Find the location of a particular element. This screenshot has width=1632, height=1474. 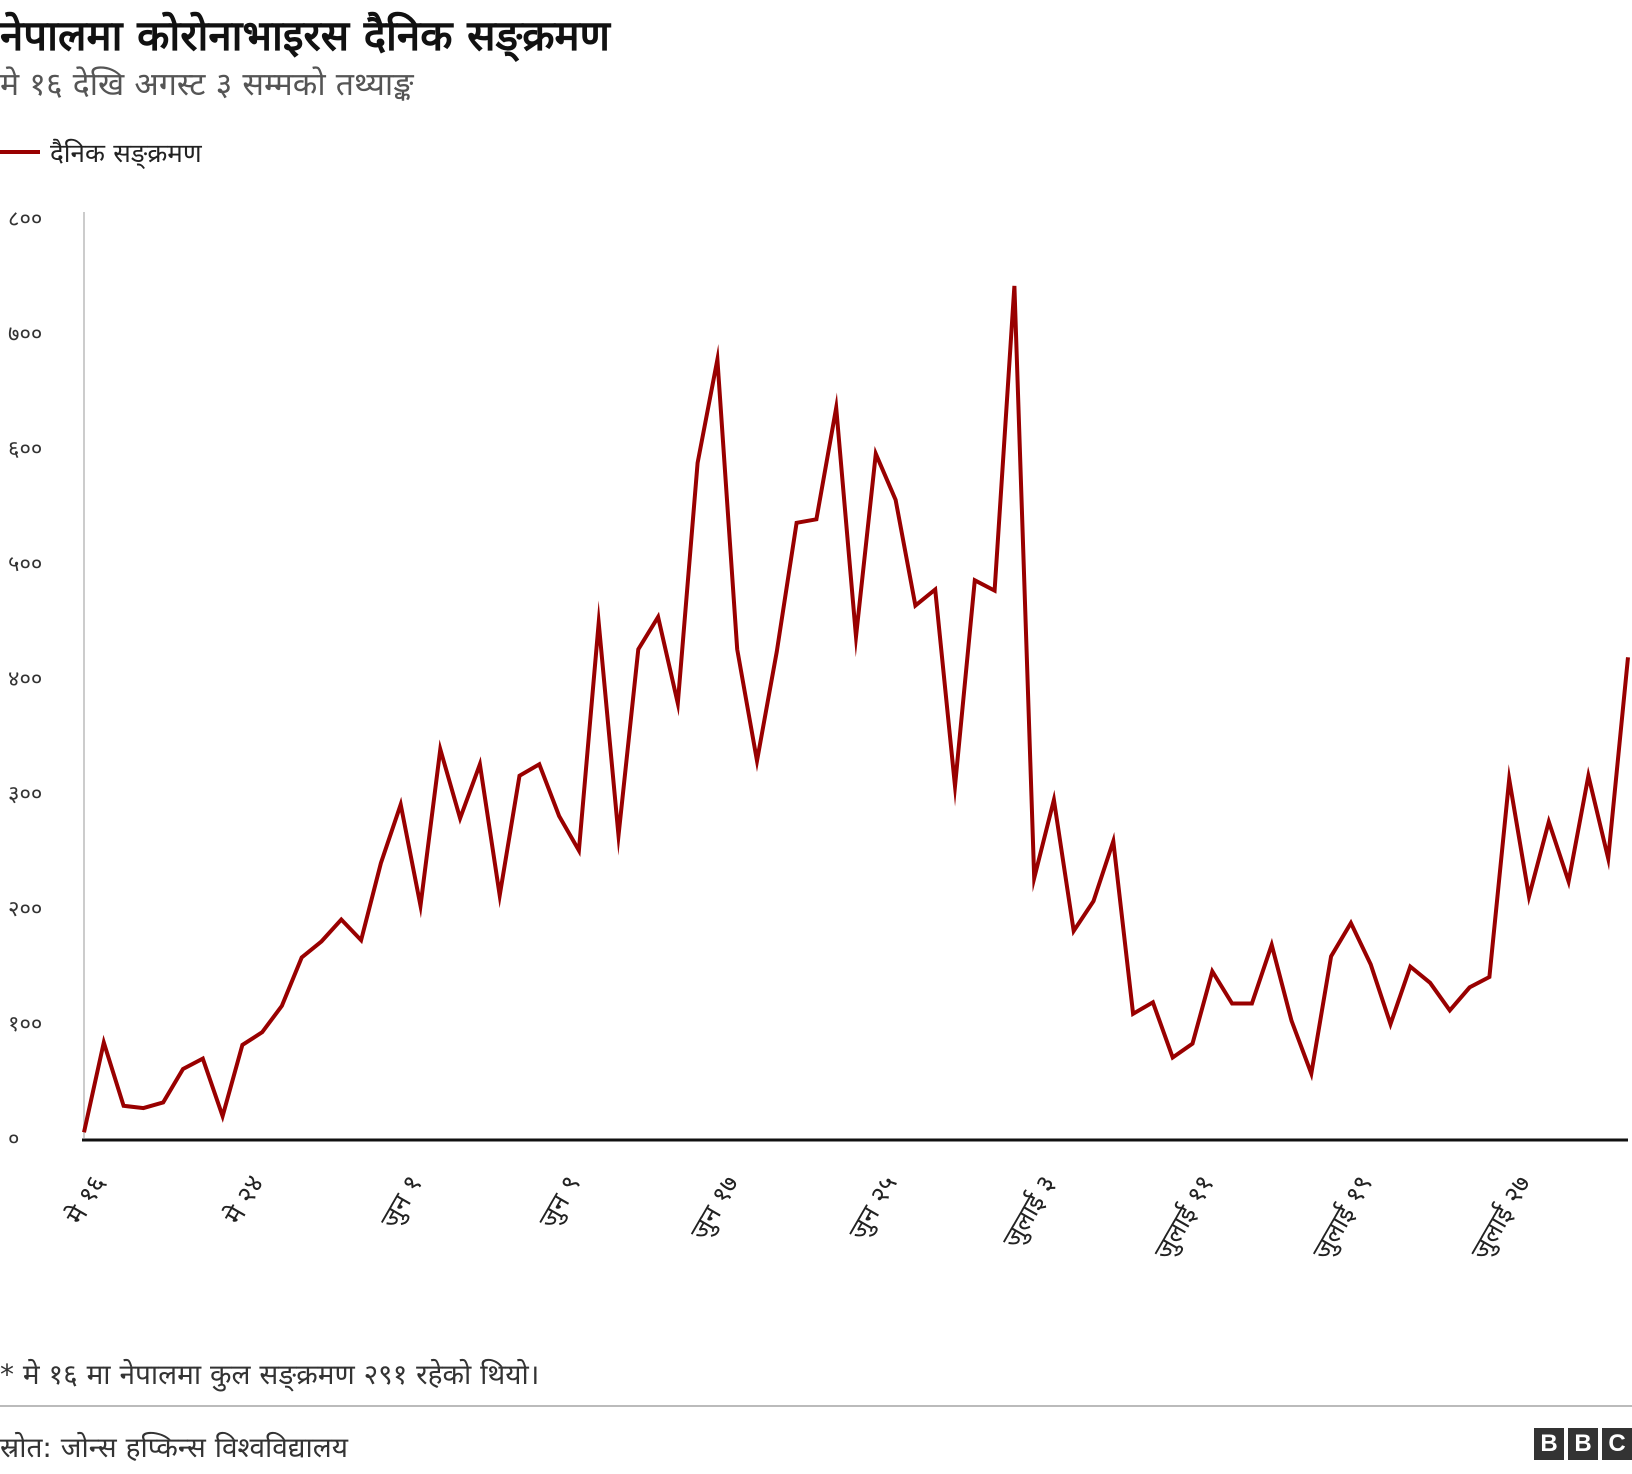

x-tick-group: जुलाई २७ is located at coordinates (1501, 1217).